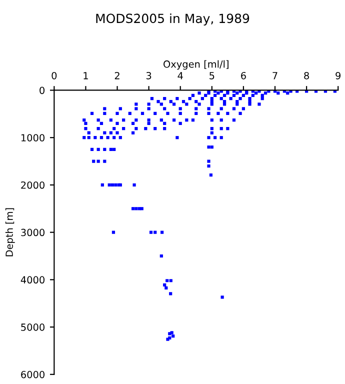  Describe the element at coordinates (32, 327) in the screenshot. I see `y-tick-label: 5000` at that location.